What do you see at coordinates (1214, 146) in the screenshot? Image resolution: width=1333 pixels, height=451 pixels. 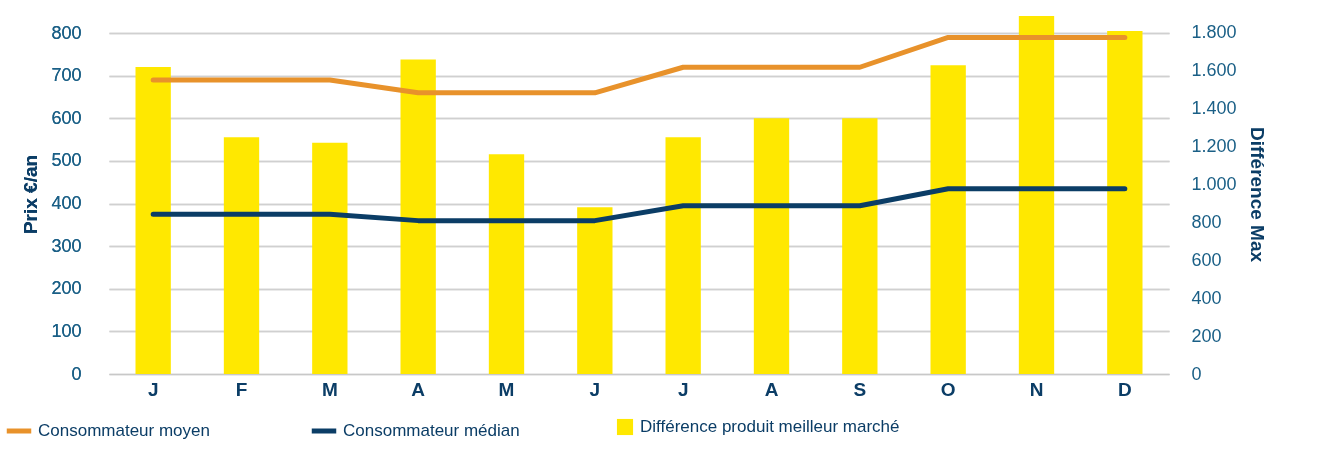 I see `y2-tick-label: 1.200` at bounding box center [1214, 146].